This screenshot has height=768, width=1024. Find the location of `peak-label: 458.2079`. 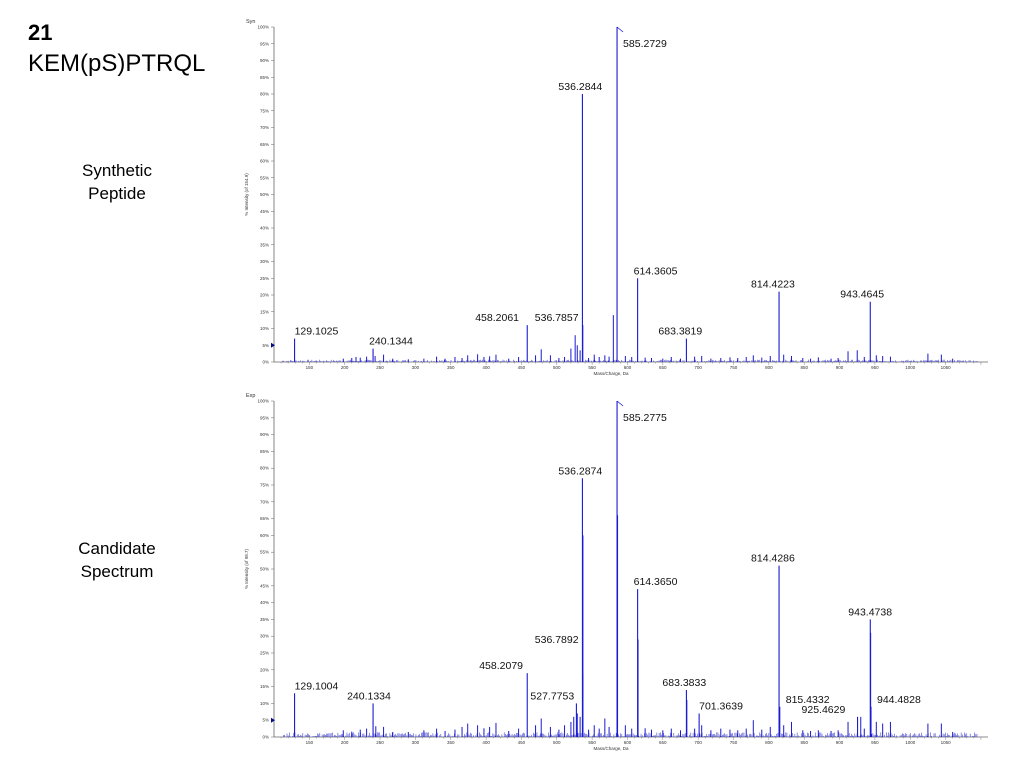

peak-label: 458.2079 is located at coordinates (501, 666).